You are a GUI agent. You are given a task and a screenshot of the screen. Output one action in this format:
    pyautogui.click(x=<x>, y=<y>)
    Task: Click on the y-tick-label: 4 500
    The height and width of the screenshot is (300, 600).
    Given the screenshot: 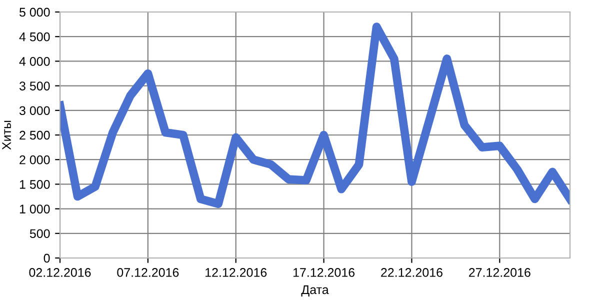 What is the action you would take?
    pyautogui.click(x=34, y=37)
    